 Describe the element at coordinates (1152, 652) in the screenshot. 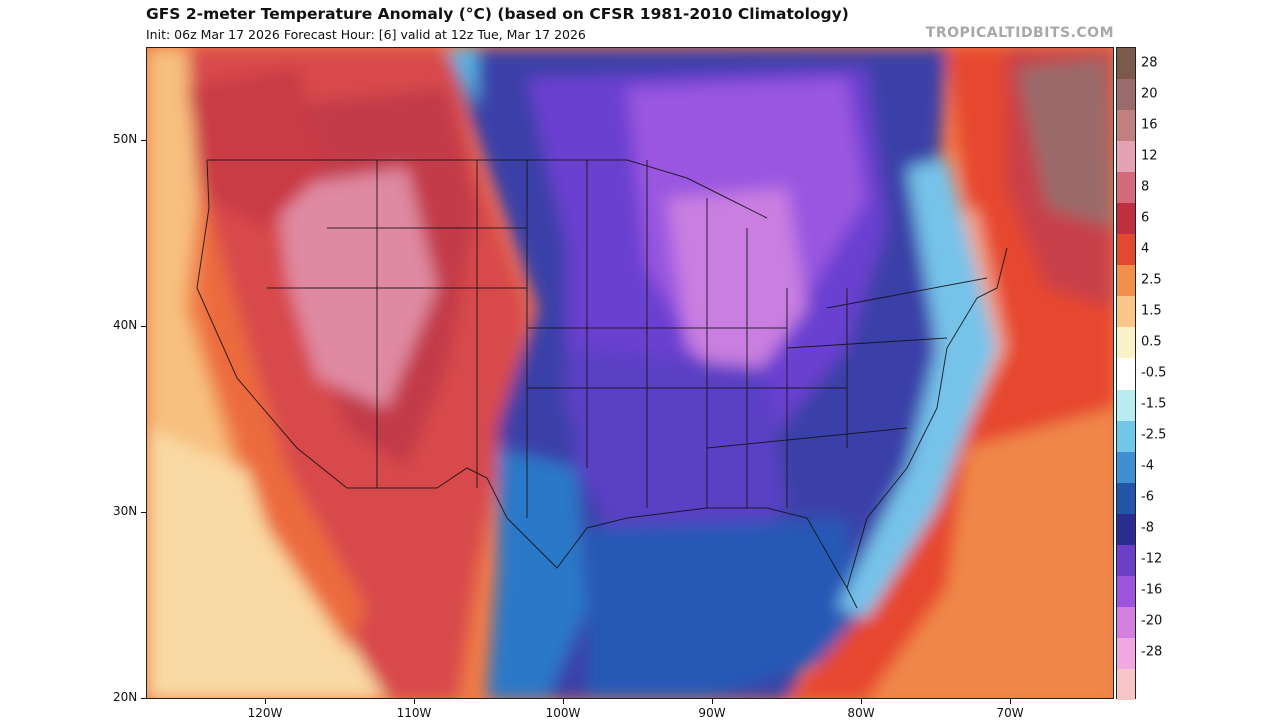

I see `colorbar-label: -28` at that location.